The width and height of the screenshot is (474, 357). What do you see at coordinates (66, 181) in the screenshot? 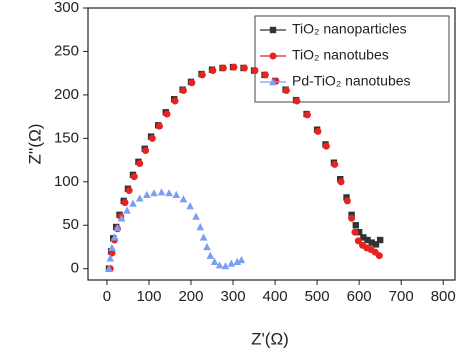
I see `y-tick-label: 100` at bounding box center [66, 181].